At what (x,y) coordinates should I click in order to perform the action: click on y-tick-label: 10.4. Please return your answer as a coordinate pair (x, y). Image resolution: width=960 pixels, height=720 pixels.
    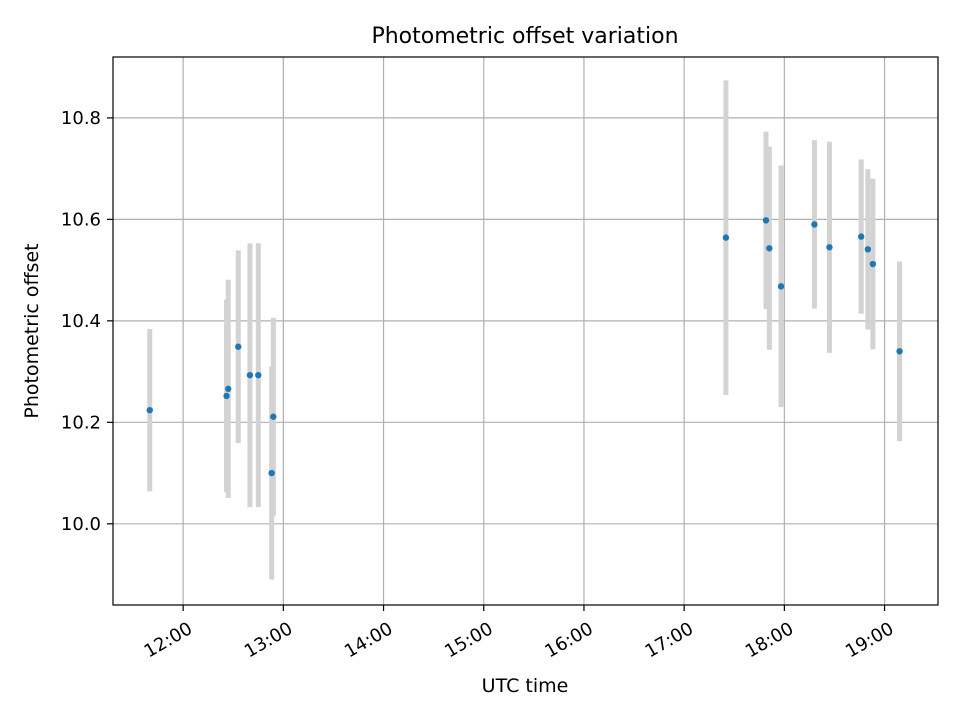
    Looking at the image, I should click on (81, 321).